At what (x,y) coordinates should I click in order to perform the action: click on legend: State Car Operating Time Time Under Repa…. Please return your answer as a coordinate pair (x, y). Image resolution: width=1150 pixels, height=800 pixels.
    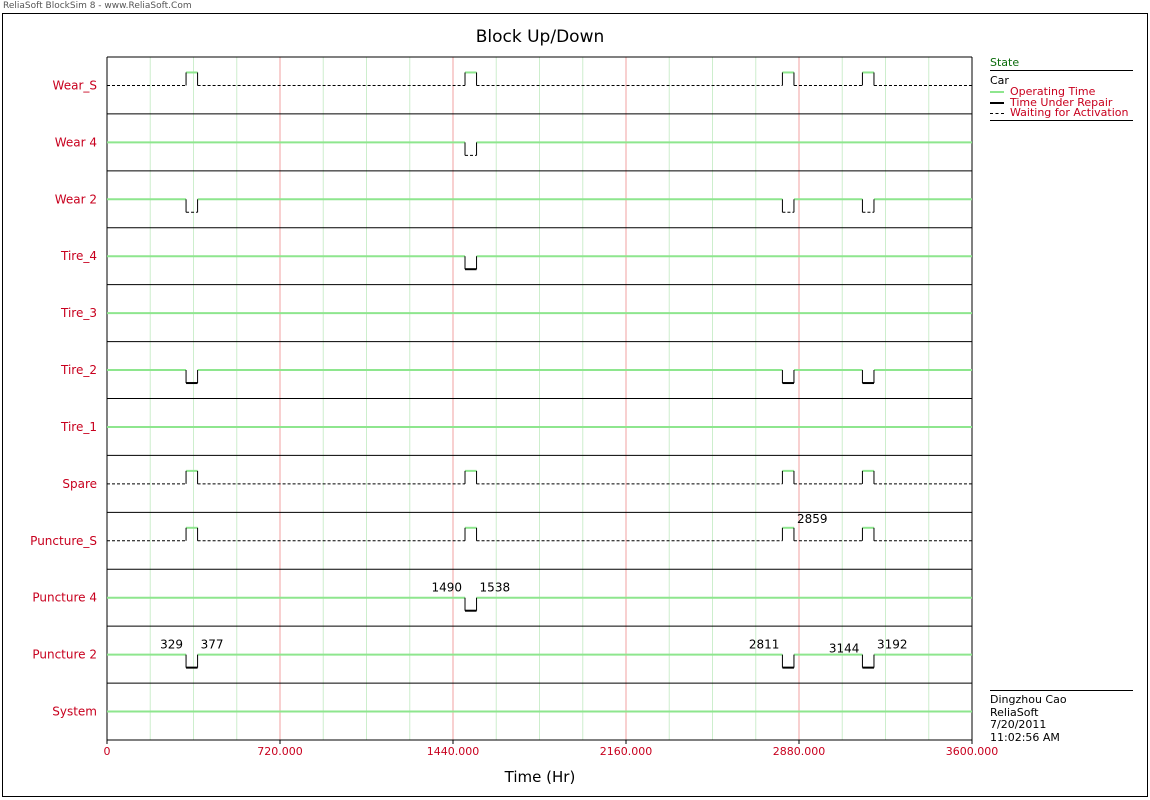
    Looking at the image, I should click on (1061, 88).